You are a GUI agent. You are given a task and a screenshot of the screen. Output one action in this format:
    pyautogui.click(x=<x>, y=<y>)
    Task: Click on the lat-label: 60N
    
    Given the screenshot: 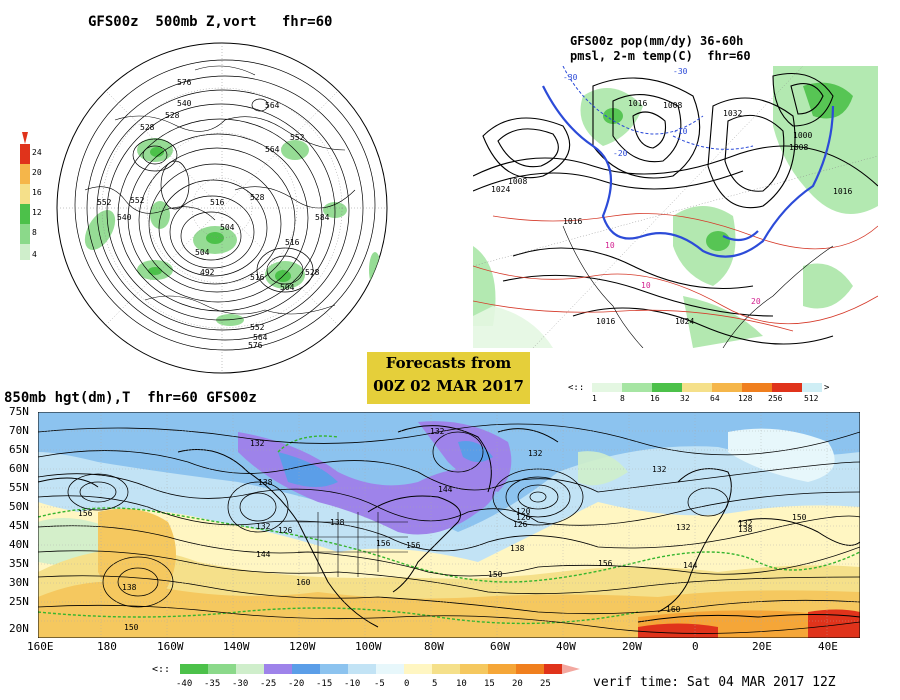 What is the action you would take?
    pyautogui.click(x=19, y=468)
    